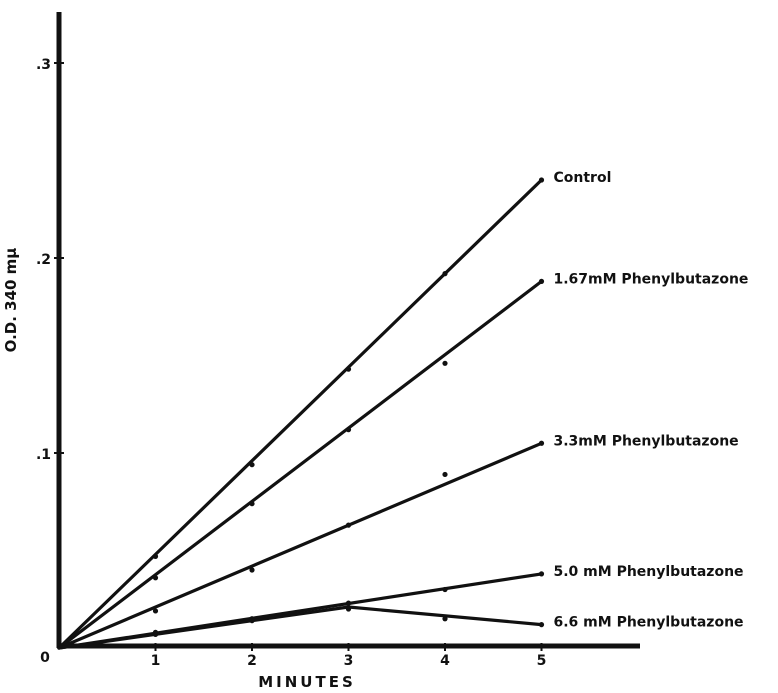  Describe the element at coordinates (300, 627) in the screenshot. I see `series-line` at that location.